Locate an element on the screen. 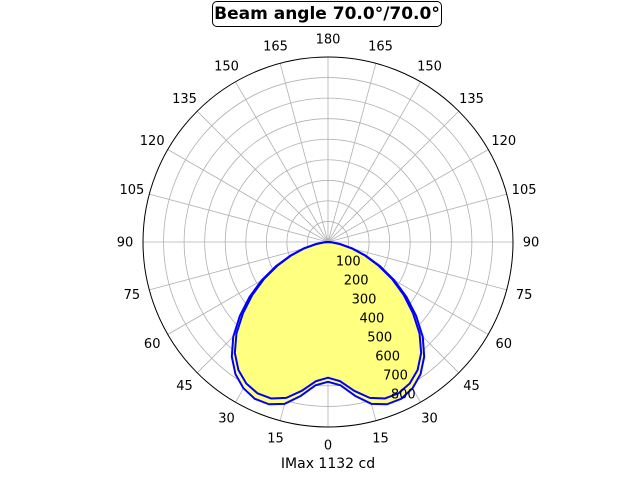 Image resolution: width=640 pixels, height=484 pixels. radial-tick-label: 600 is located at coordinates (387, 356).